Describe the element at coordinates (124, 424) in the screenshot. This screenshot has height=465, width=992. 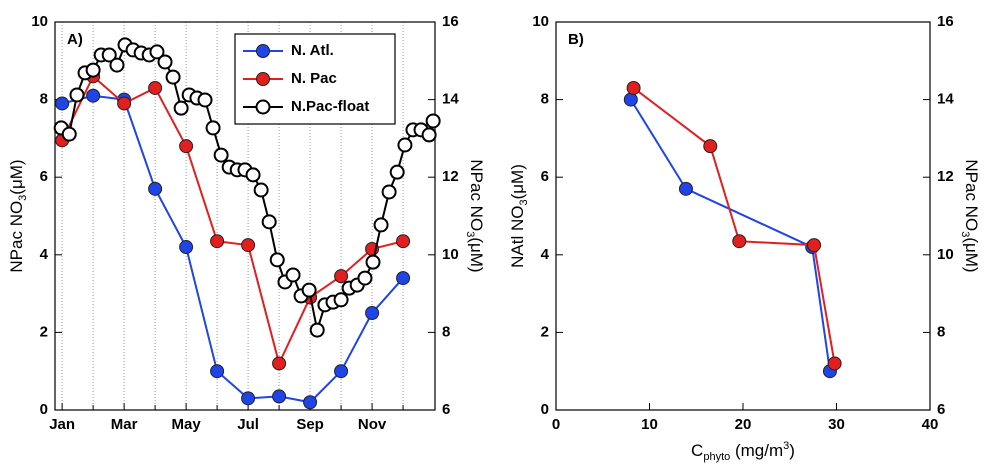
I see `x-tick-label: Mar` at that location.